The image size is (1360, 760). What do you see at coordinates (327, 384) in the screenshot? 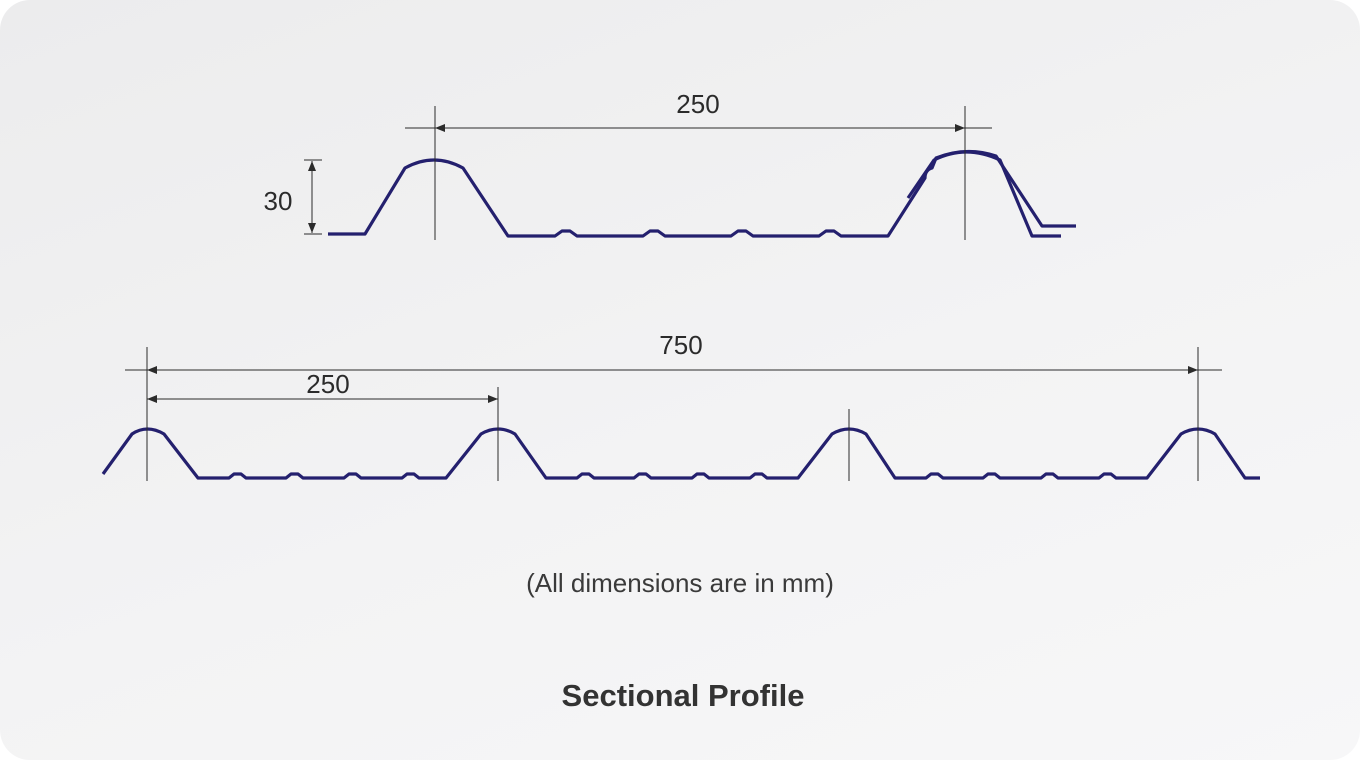
I see `bottom-pitch-label: 250` at bounding box center [327, 384].